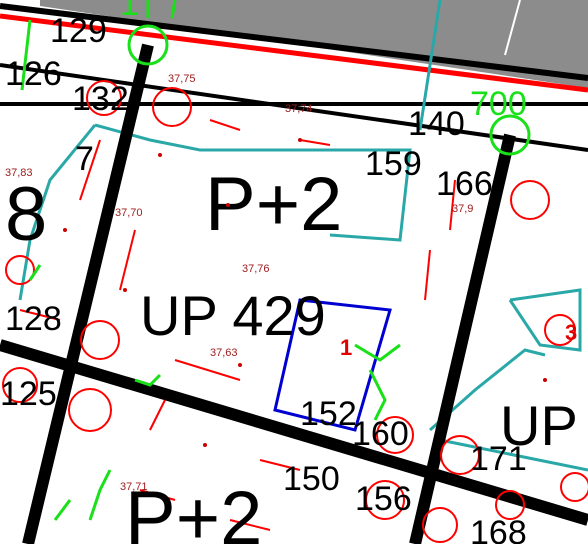 This screenshot has height=544, width=588. I want to click on elevation-label: 37,83, so click(19, 173).